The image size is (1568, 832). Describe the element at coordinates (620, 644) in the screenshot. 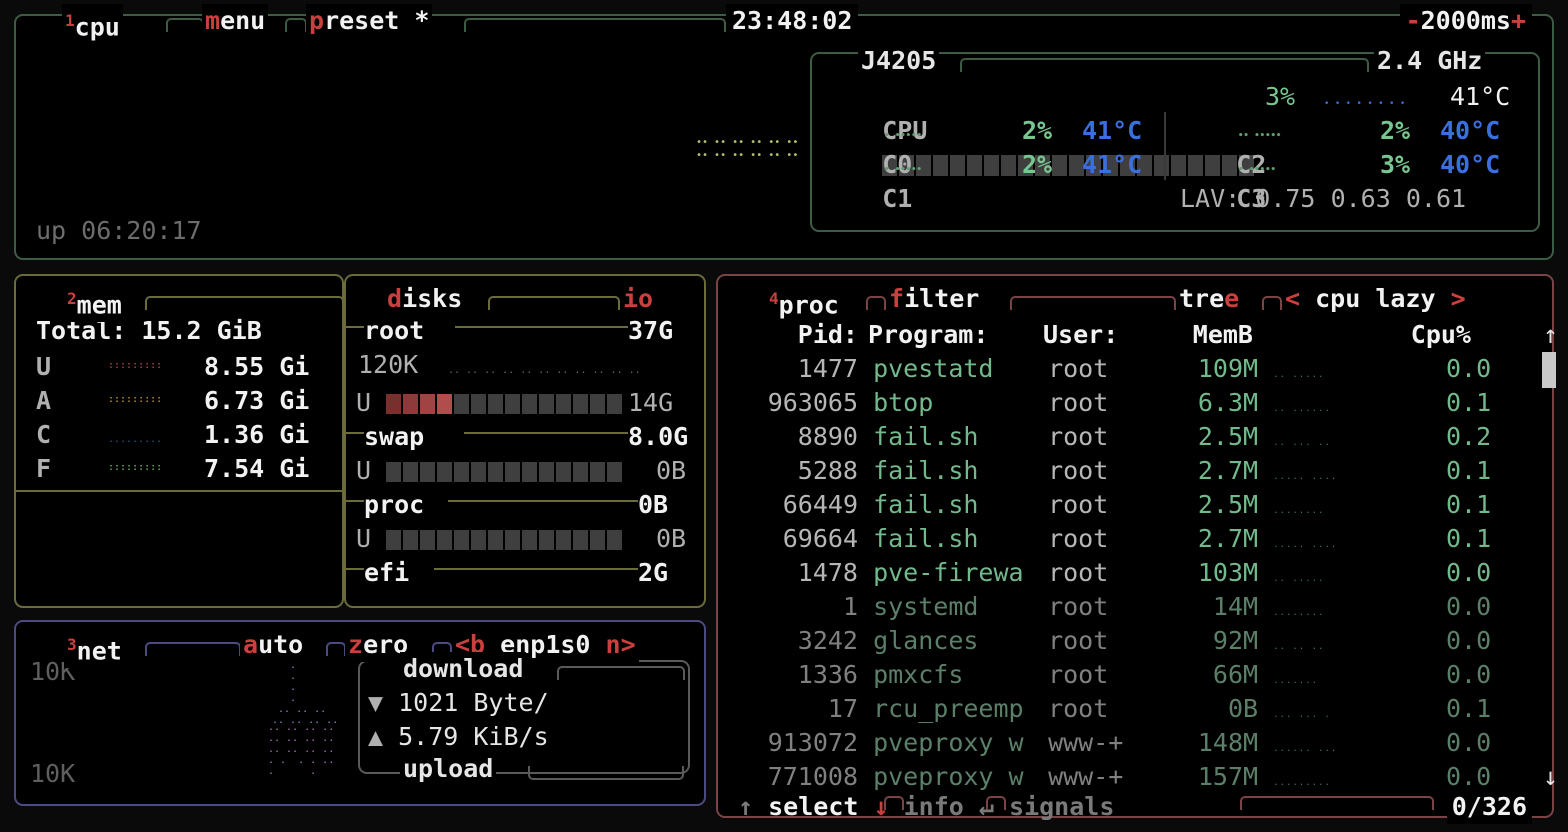

I see `net-iface-next: n>` at that location.